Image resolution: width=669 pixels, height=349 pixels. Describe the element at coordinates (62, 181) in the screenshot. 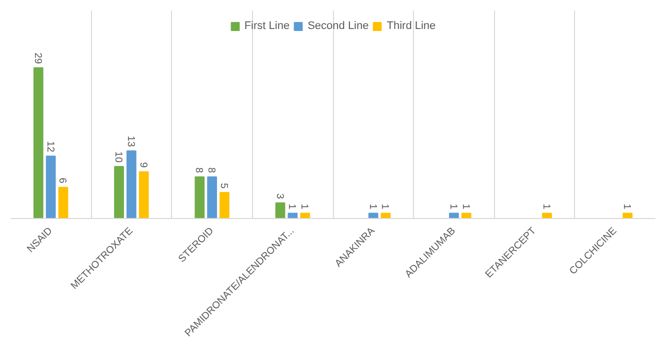

I see `data-label: 6` at that location.